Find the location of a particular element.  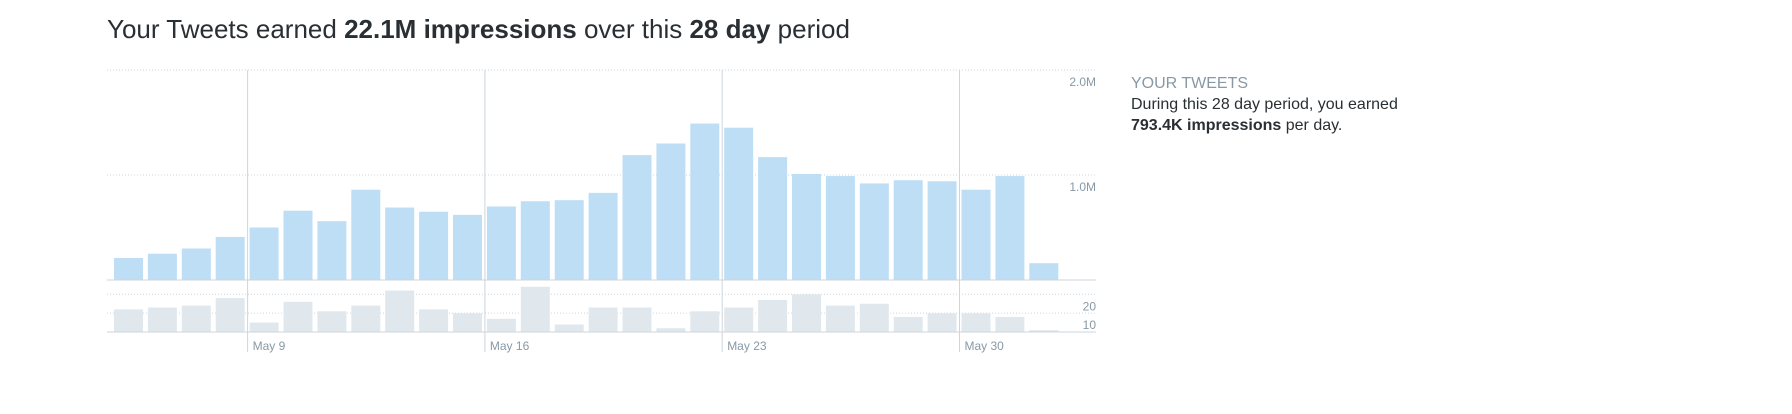

summary-strong: 793.4K impressions is located at coordinates (1206, 125).